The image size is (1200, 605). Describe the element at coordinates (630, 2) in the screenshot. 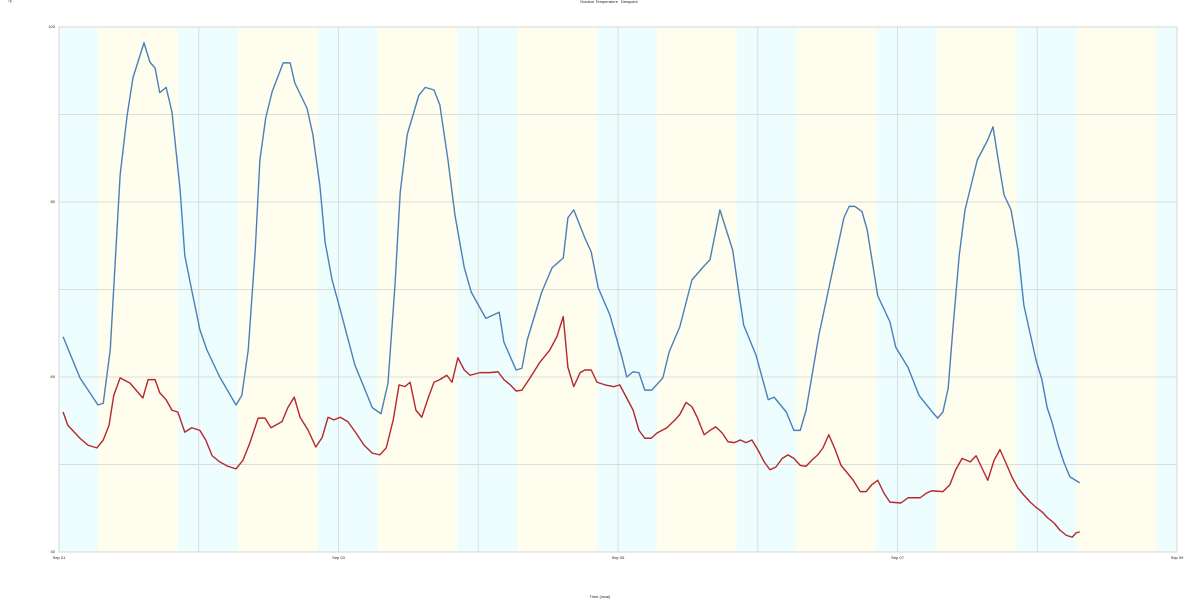

I see `legend-label: Dewpoint` at that location.